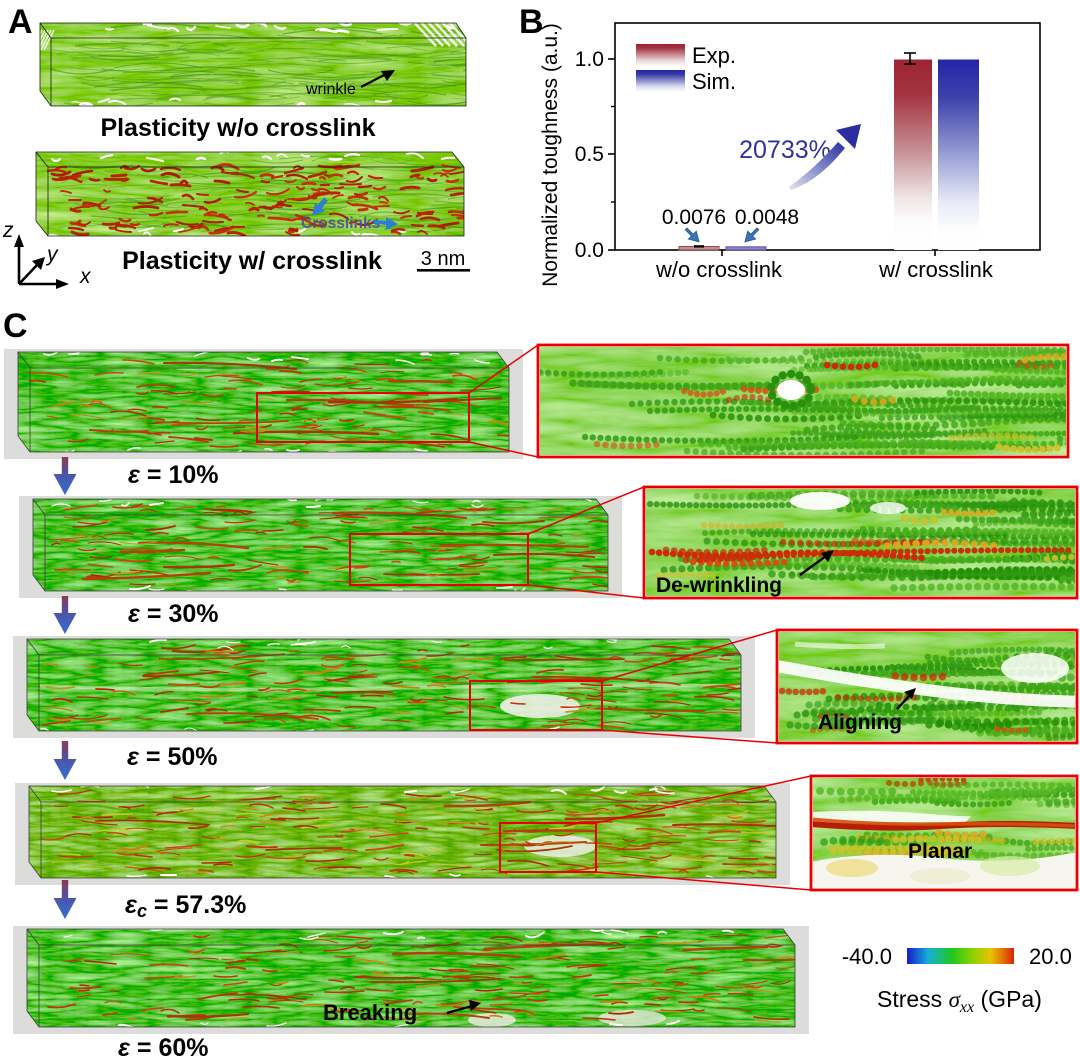 The width and height of the screenshot is (1080, 1061). Describe the element at coordinates (172, 757) in the screenshot. I see `svg-text: ε = 50%` at that location.